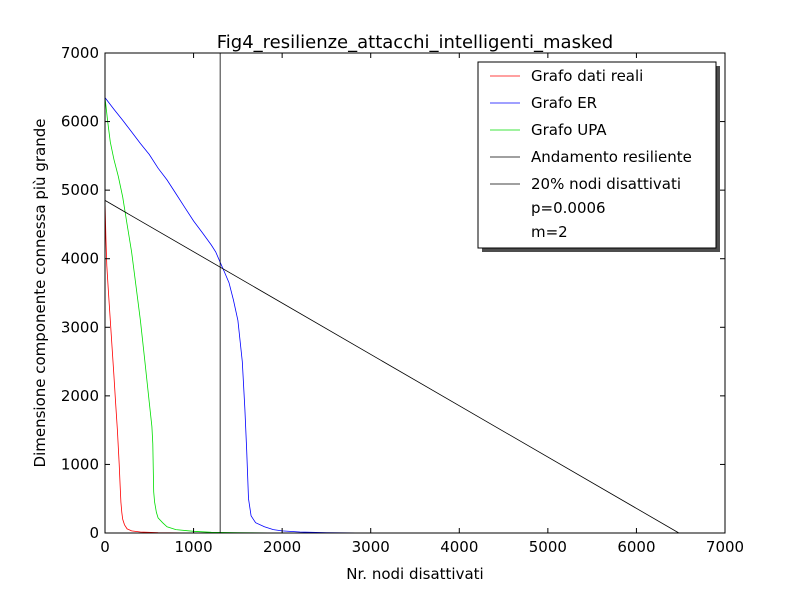 This screenshot has width=800, height=600. What do you see at coordinates (80, 396) in the screenshot?
I see `y-tick-label: 2000` at bounding box center [80, 396].